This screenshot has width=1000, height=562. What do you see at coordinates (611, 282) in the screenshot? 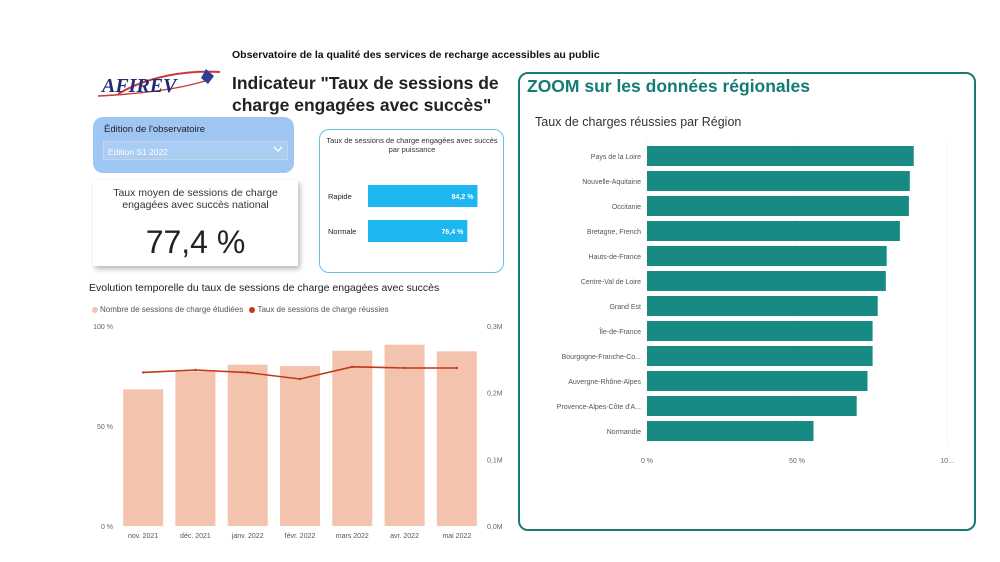
I see `region-label: Centre-Val de Loire` at bounding box center [611, 282].